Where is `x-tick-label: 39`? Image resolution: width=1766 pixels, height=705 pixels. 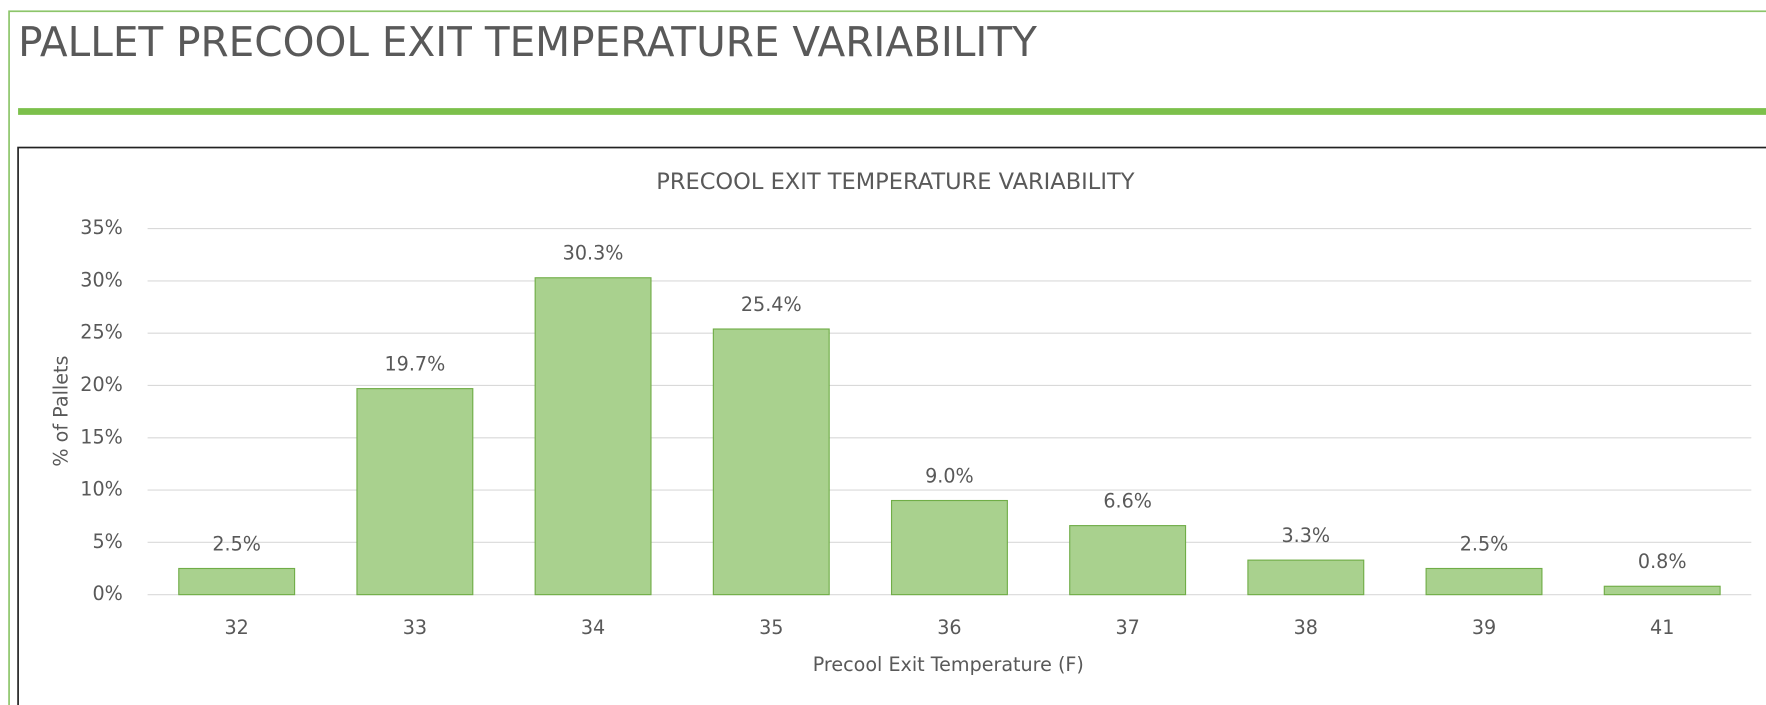
x-tick-label: 39 is located at coordinates (1484, 627).